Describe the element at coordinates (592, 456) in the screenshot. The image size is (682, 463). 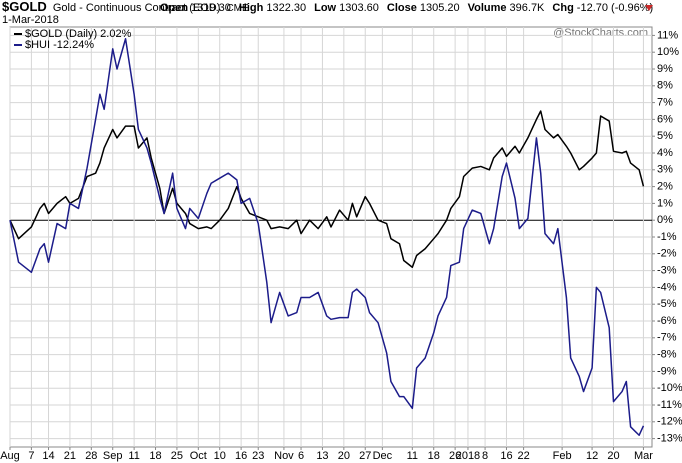
I see `x-tick-label: 12` at that location.